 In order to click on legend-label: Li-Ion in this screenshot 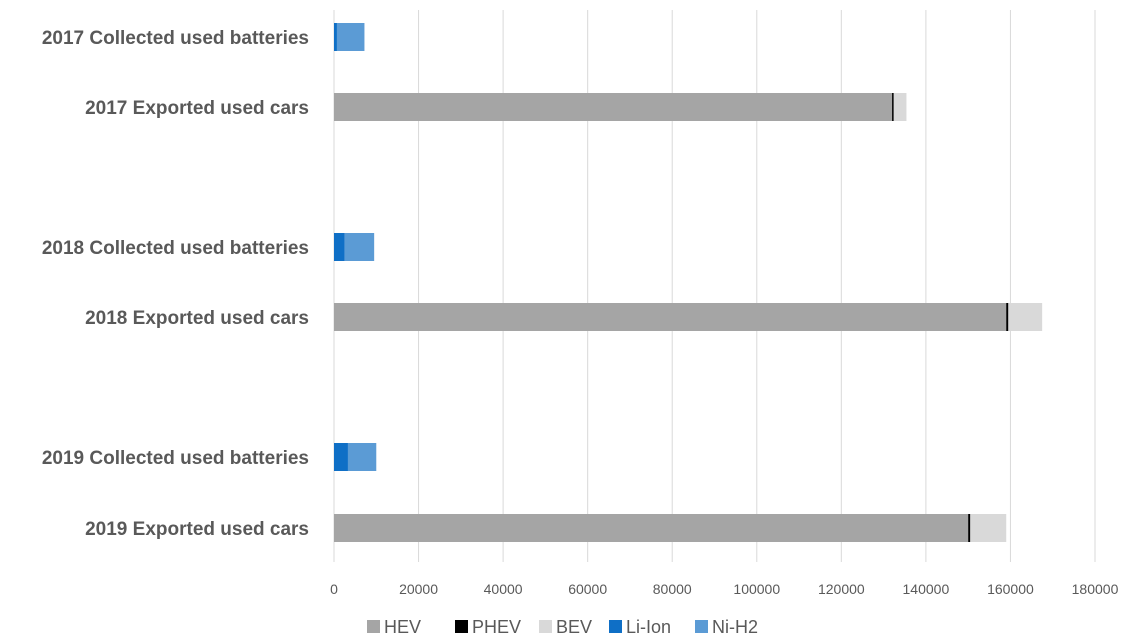, I will do `click(648, 626)`.